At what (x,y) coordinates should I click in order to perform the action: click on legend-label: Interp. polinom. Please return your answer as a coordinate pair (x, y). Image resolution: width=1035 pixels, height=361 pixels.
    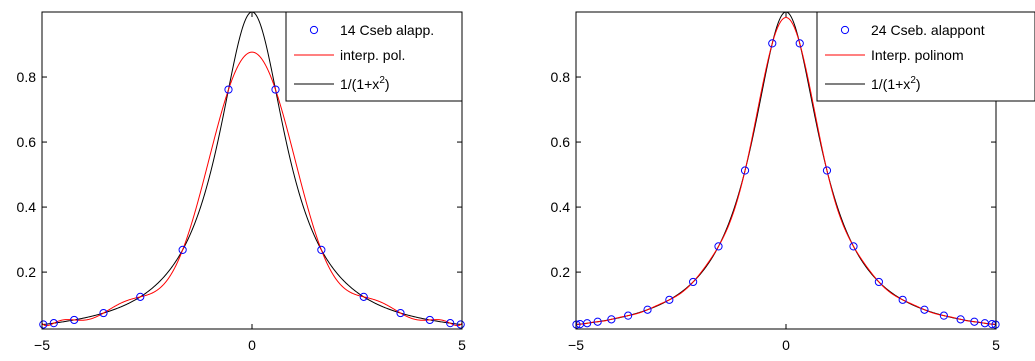
    Looking at the image, I should click on (917, 55).